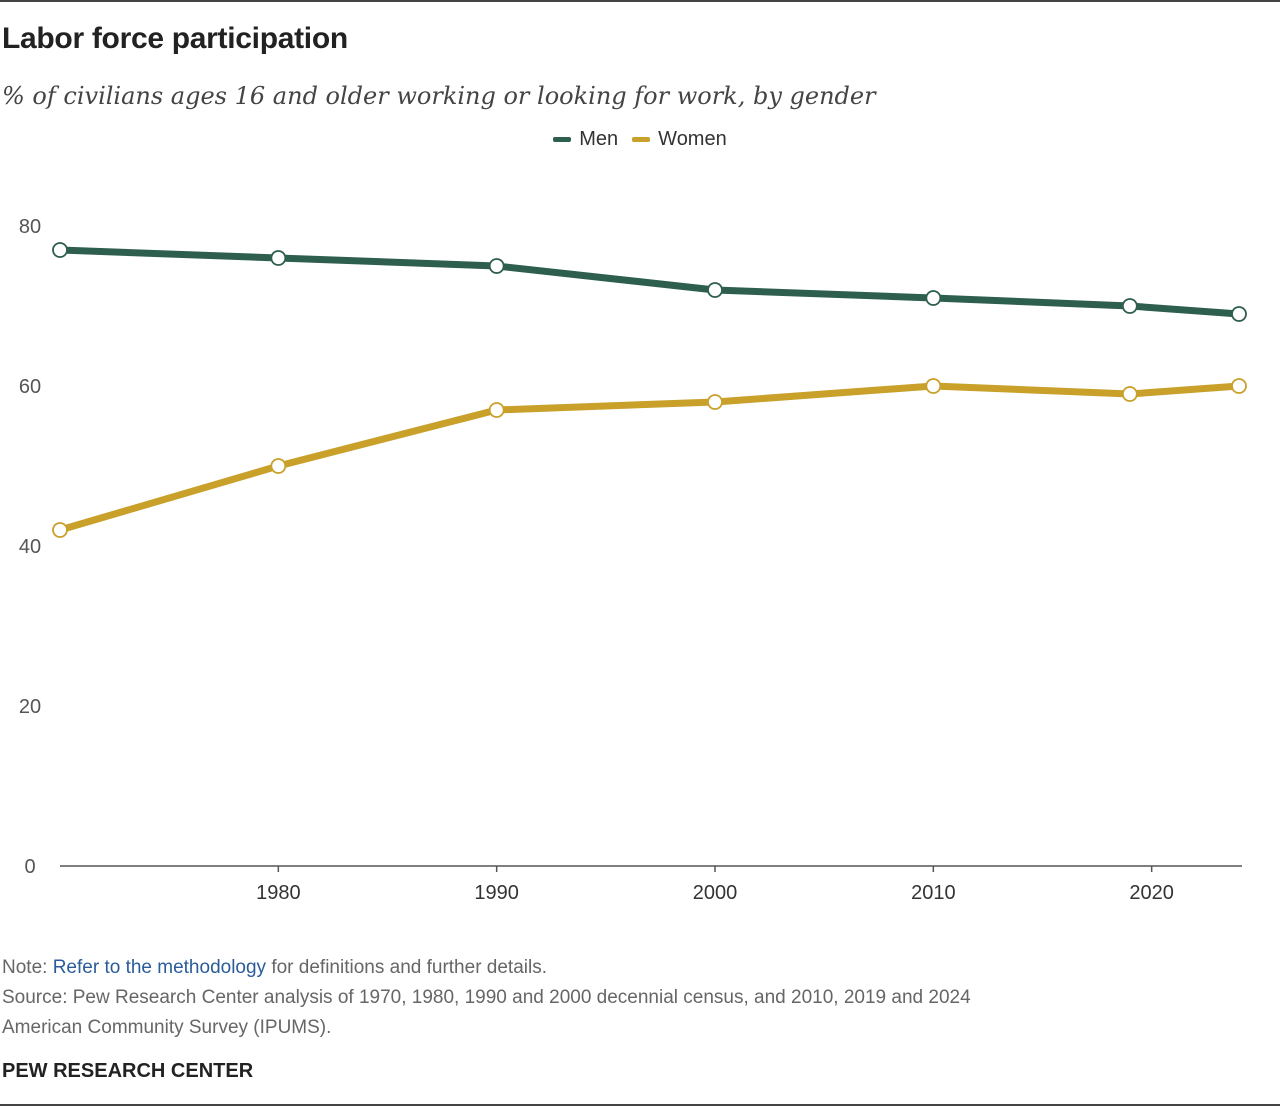  Describe the element at coordinates (1129, 306) in the screenshot. I see `data-point-men-2019` at that location.